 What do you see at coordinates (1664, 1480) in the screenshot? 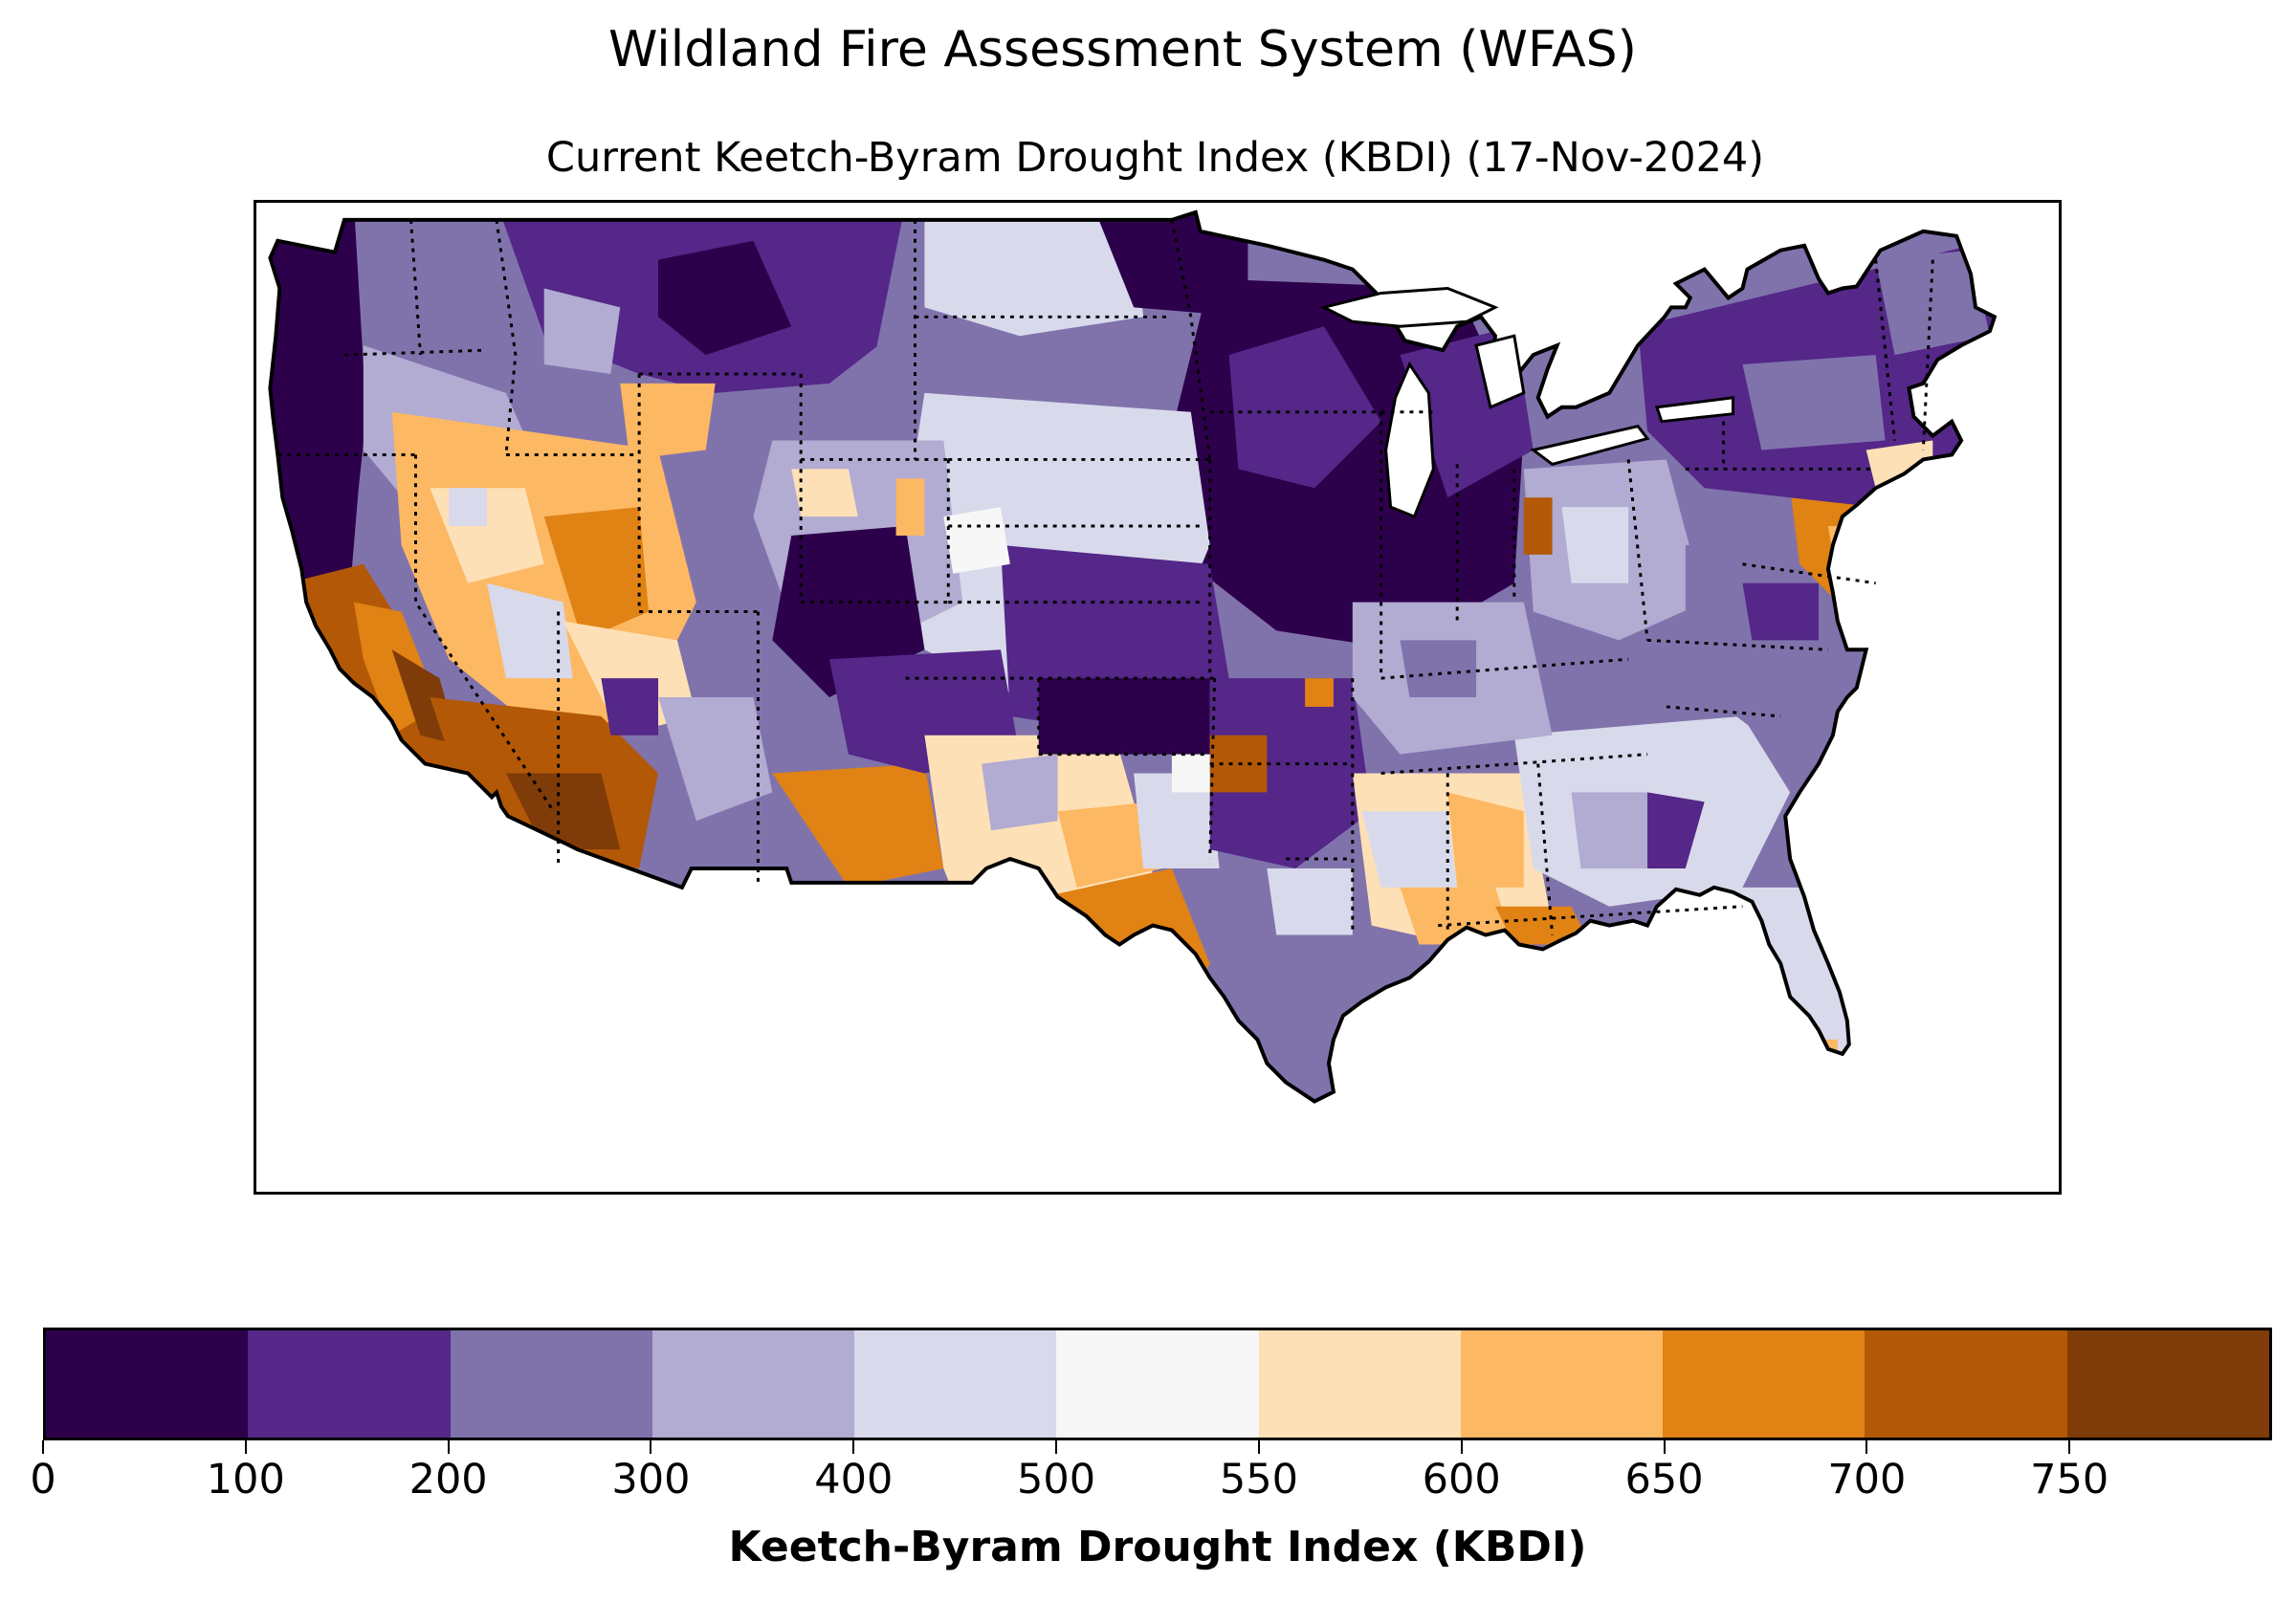
I see `colorbar-tick-label: 650` at bounding box center [1664, 1480].